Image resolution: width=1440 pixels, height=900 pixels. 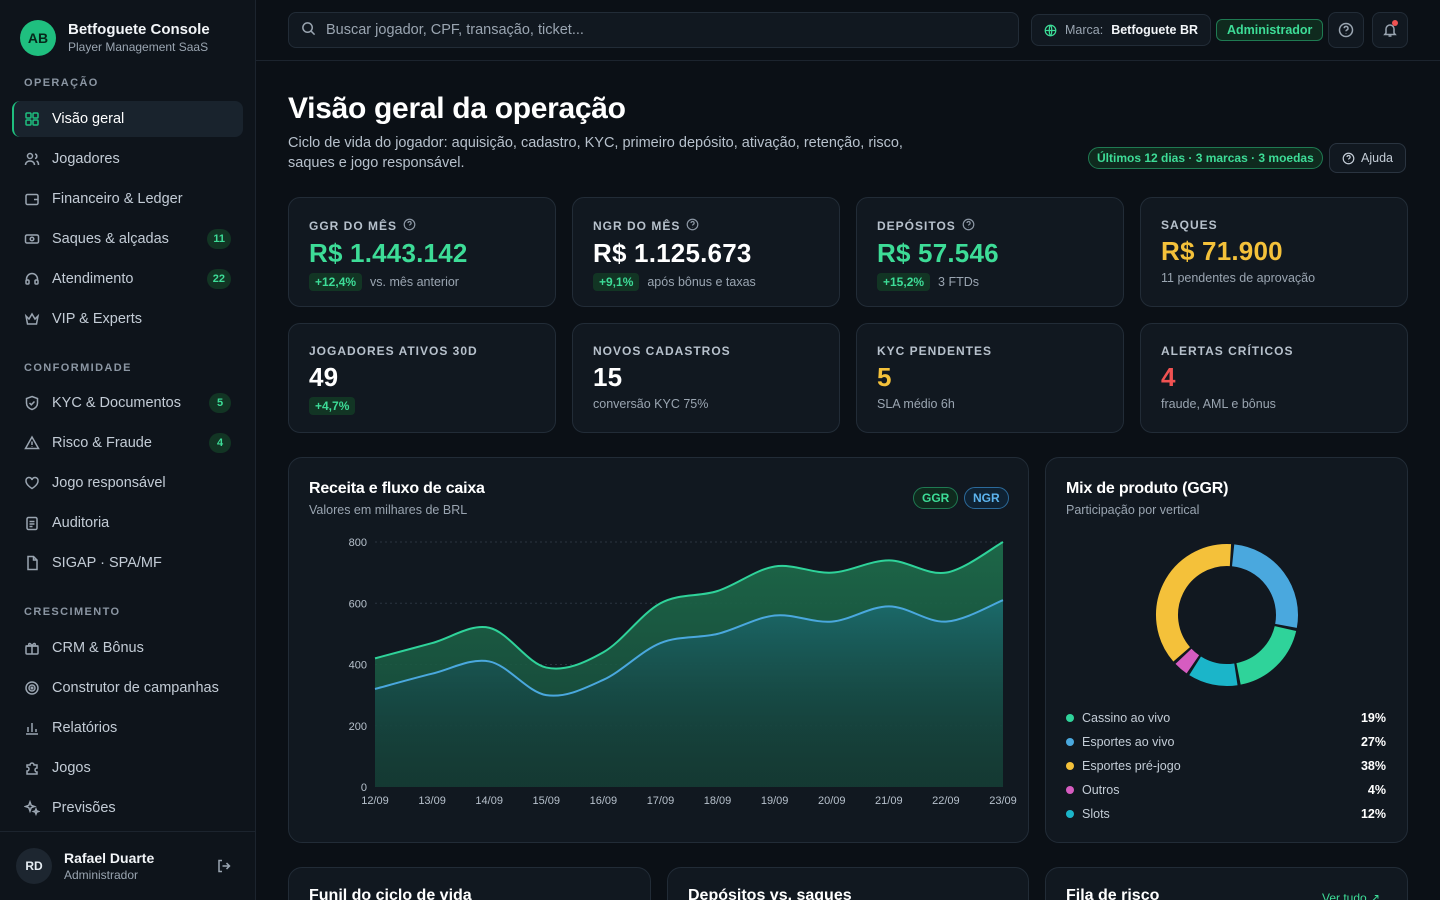 I want to click on sidebar-item-sigap: SIGAP · SPA/MF, so click(x=127, y=563).